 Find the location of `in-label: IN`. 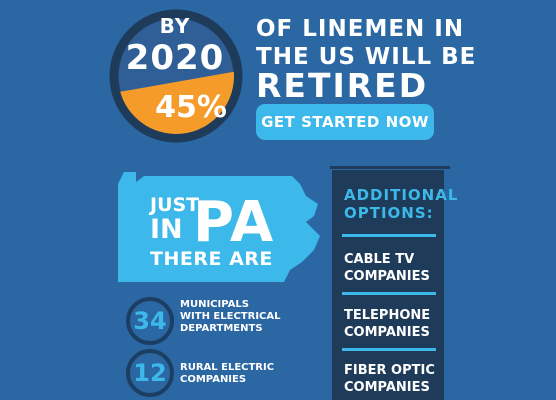

in-label: IN is located at coordinates (166, 229).